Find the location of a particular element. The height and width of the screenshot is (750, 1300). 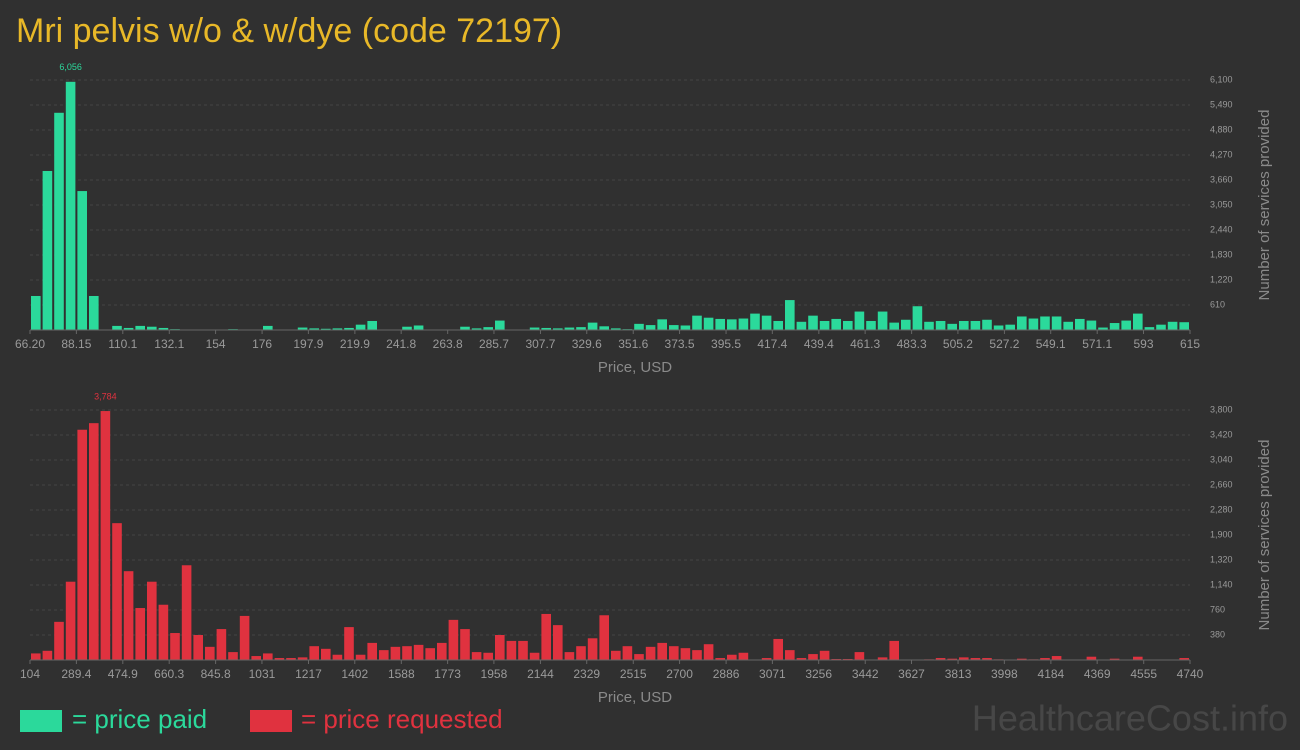

y-tick-label: 1,140 is located at coordinates (1221, 584).